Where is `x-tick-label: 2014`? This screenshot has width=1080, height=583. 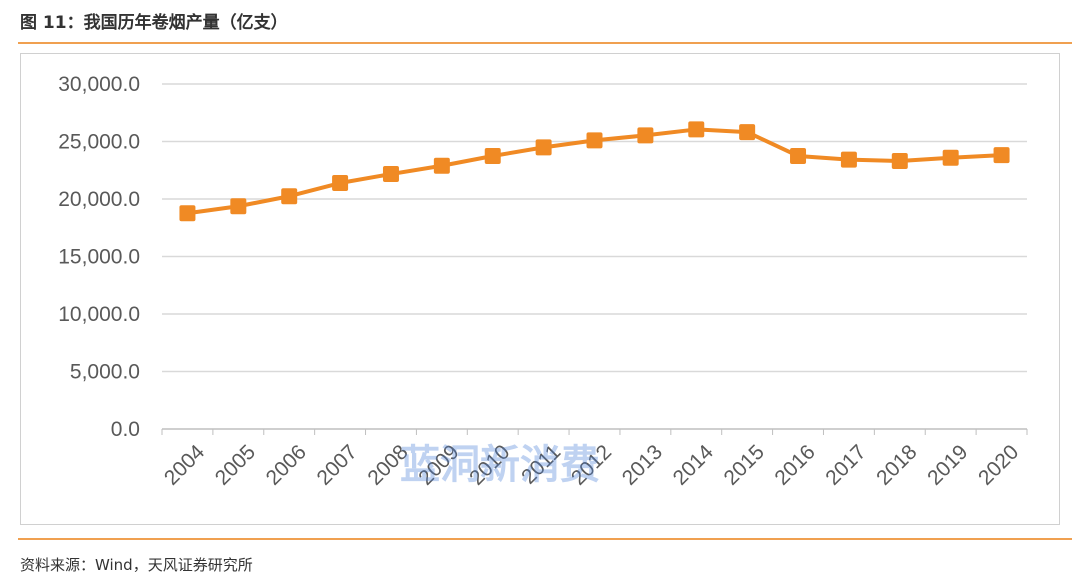
x-tick-label: 2014 is located at coordinates (694, 465).